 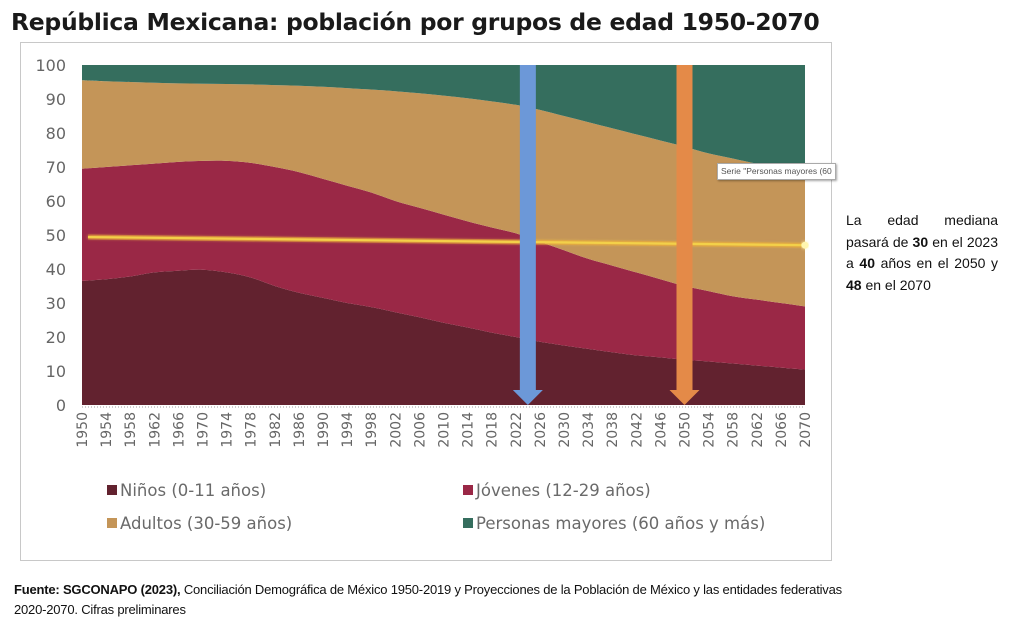 I want to click on y-tick-label: 70, so click(x=56, y=167).